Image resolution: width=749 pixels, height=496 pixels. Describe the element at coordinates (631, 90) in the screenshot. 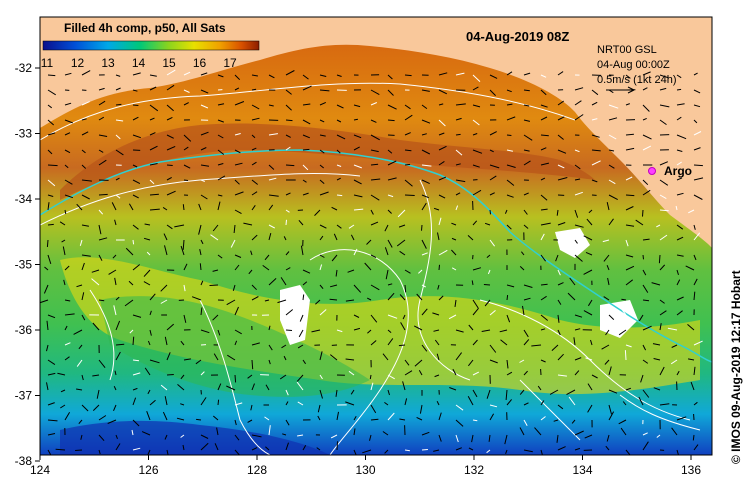

I see `scale-arrow-head` at that location.